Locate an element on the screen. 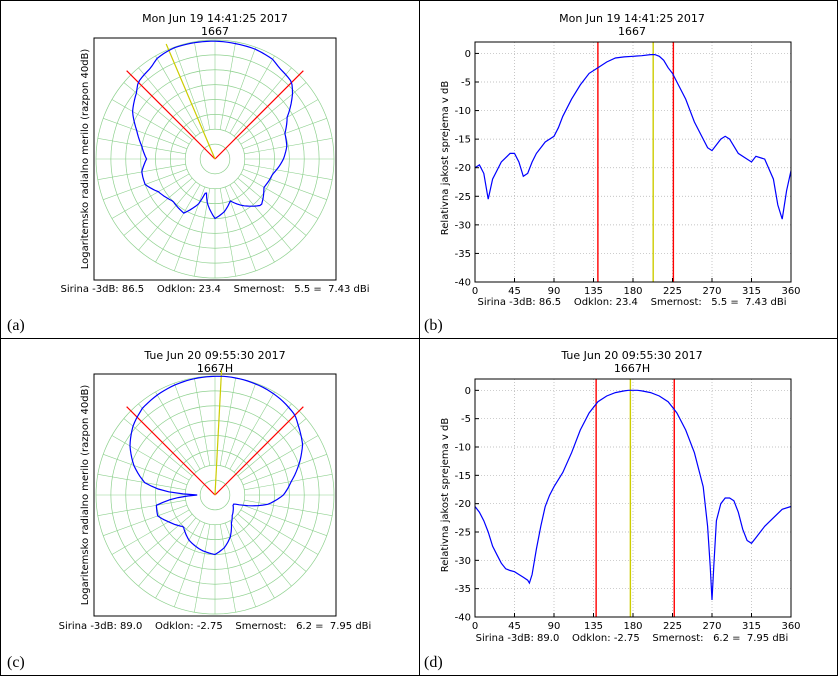 Image resolution: width=840 pixels, height=677 pixels. panel-a-frame is located at coordinates (215, 159).